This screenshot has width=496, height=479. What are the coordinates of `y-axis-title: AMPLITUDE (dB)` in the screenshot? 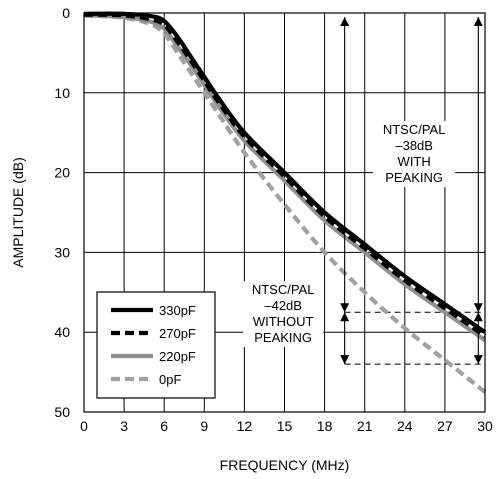 It's located at (18, 212).